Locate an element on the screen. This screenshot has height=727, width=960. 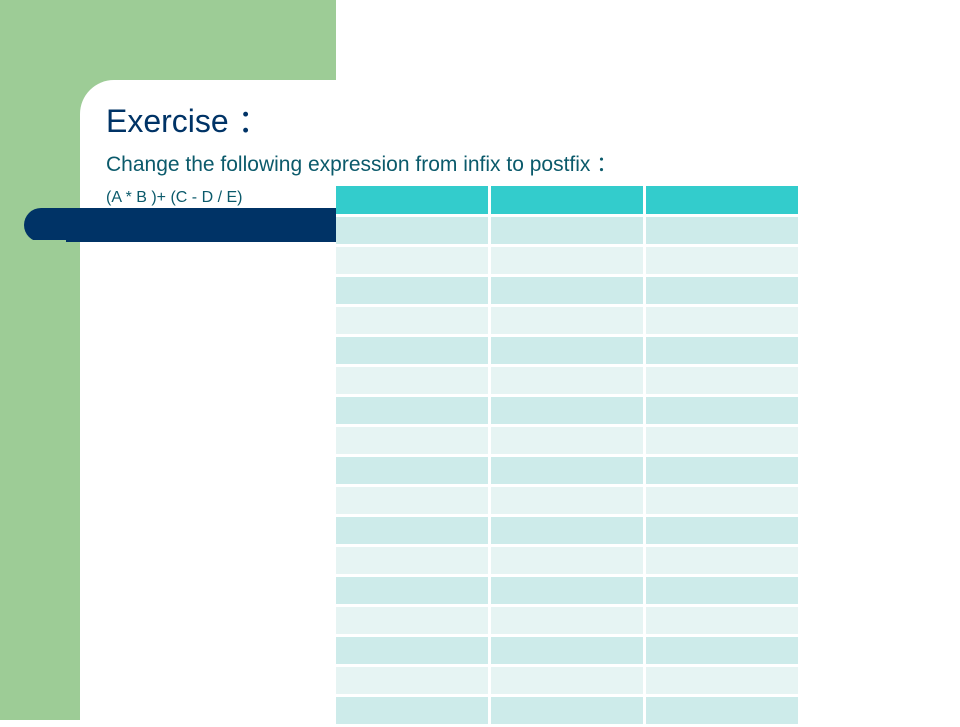
slide-title: Exercise ： is located at coordinates (188, 121).